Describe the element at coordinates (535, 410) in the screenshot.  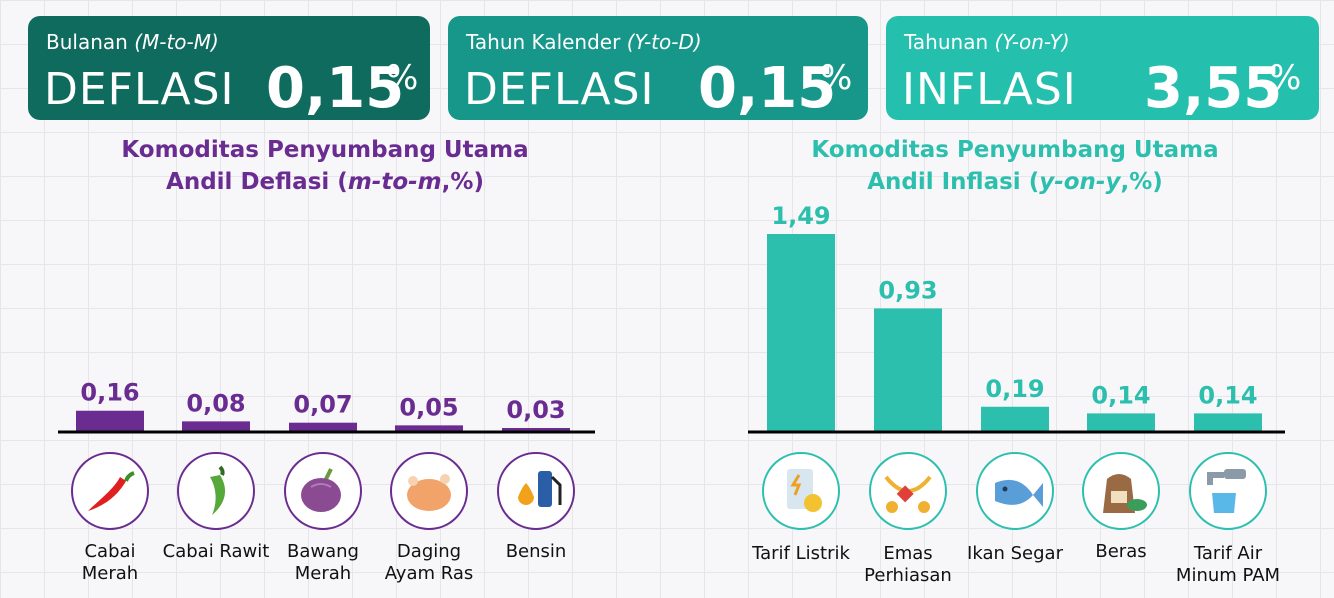
I see `value-label-4: 0,03` at that location.